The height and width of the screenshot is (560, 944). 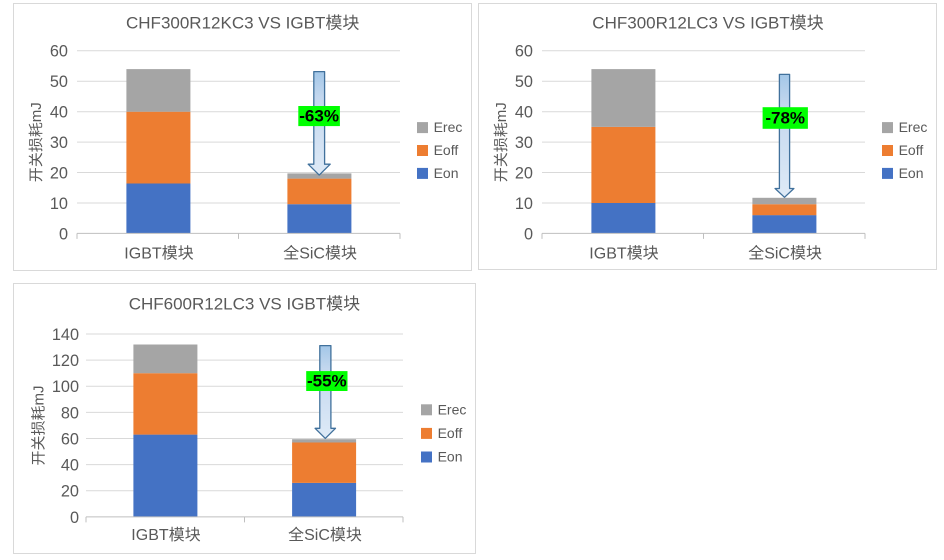 What do you see at coordinates (65, 361) in the screenshot?
I see `svg-text: 120` at bounding box center [65, 361].